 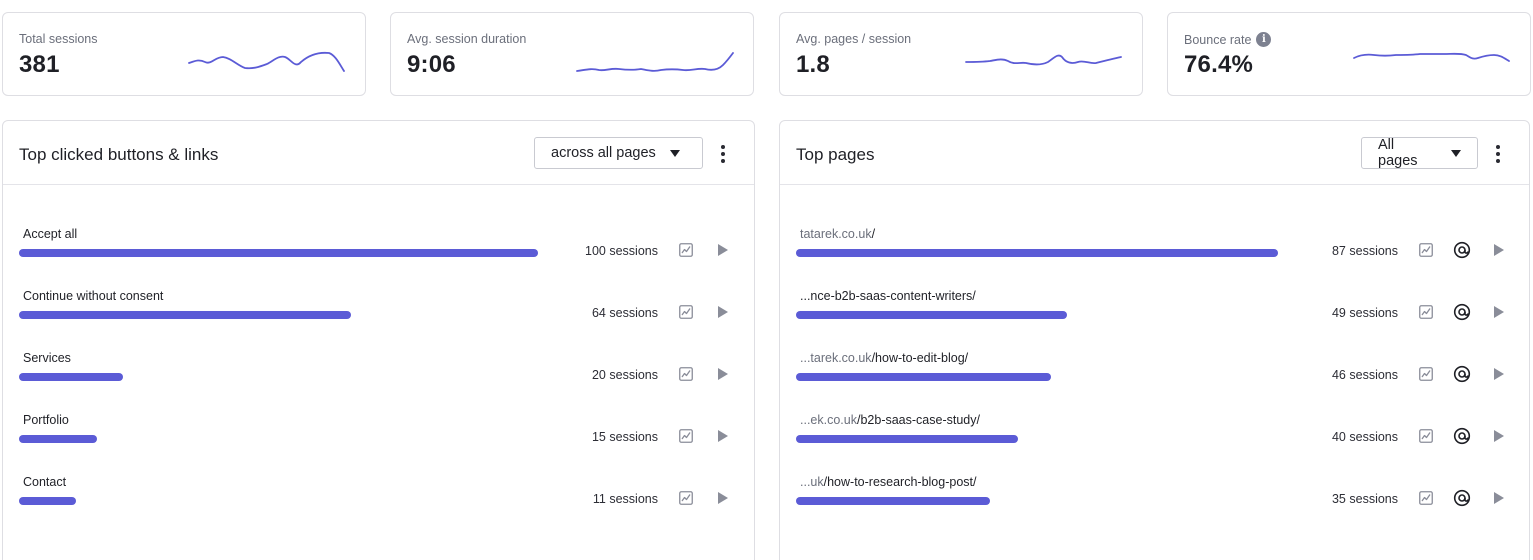 I want to click on page-path: /how-to-research-blog-post/, so click(x=900, y=482).